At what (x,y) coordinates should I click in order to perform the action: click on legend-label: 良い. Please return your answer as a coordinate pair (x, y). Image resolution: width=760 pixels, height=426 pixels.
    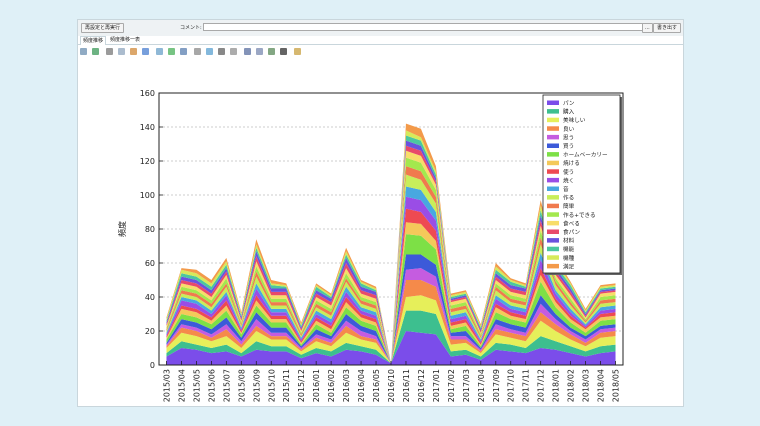
    Looking at the image, I should click on (569, 129).